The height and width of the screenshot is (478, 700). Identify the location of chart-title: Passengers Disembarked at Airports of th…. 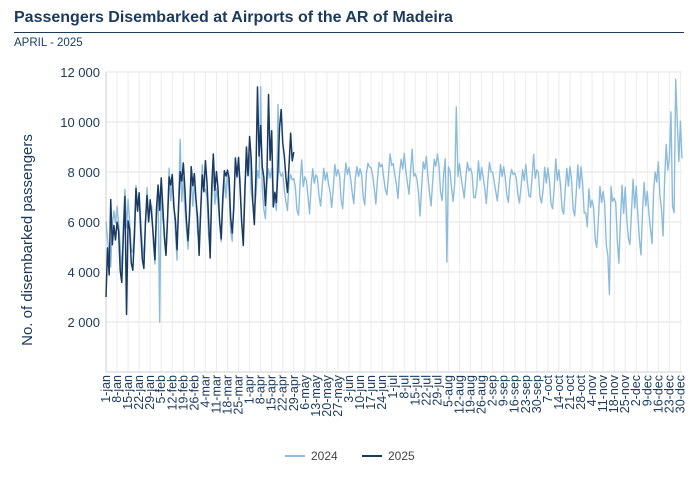
(233, 17).